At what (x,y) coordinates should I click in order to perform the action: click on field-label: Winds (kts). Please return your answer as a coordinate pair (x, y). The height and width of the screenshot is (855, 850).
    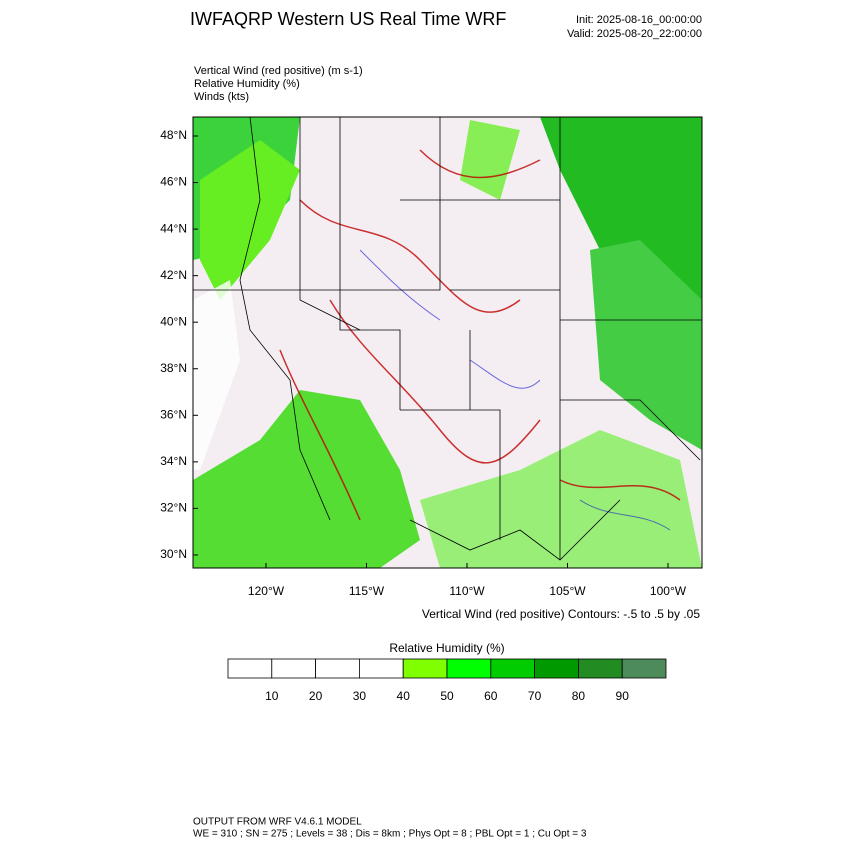
    Looking at the image, I should click on (221, 97).